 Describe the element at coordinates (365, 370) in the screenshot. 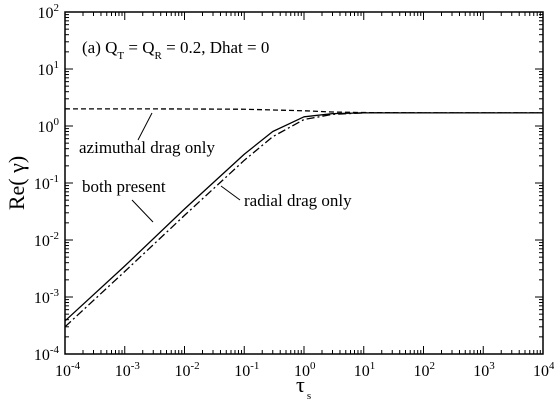

I see `x-tick-label: 10¹` at that location.